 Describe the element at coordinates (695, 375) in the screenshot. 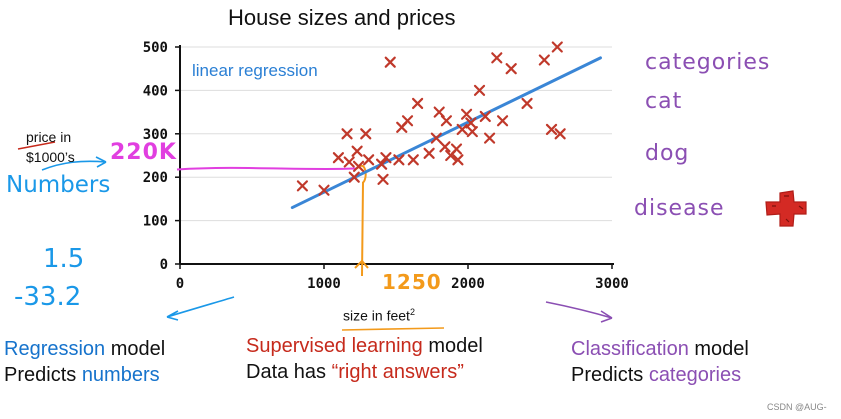

I see `classification-line2-highlight: categories` at that location.